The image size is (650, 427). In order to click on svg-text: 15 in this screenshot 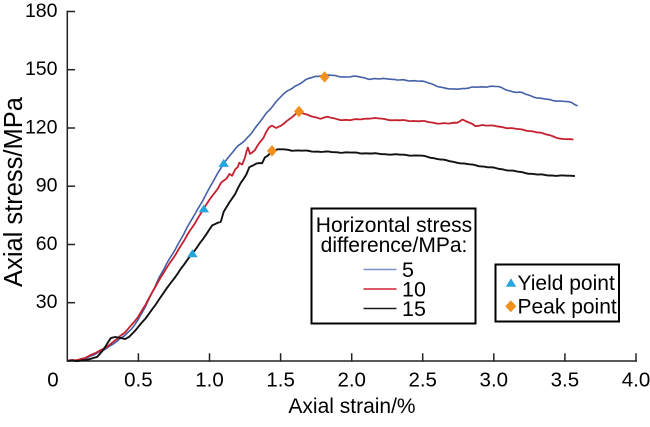, I will do `click(414, 309)`.